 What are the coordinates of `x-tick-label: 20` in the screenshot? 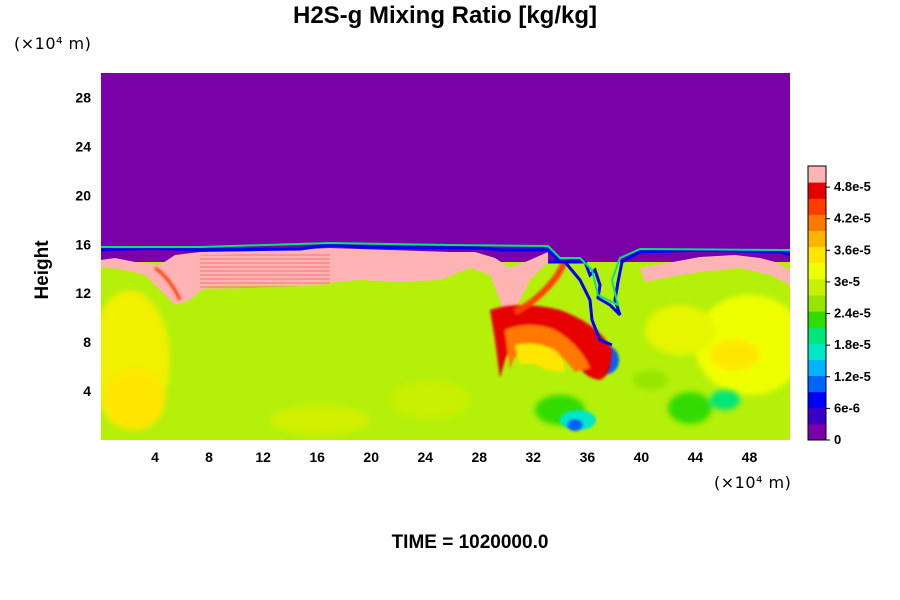 It's located at (371, 457).